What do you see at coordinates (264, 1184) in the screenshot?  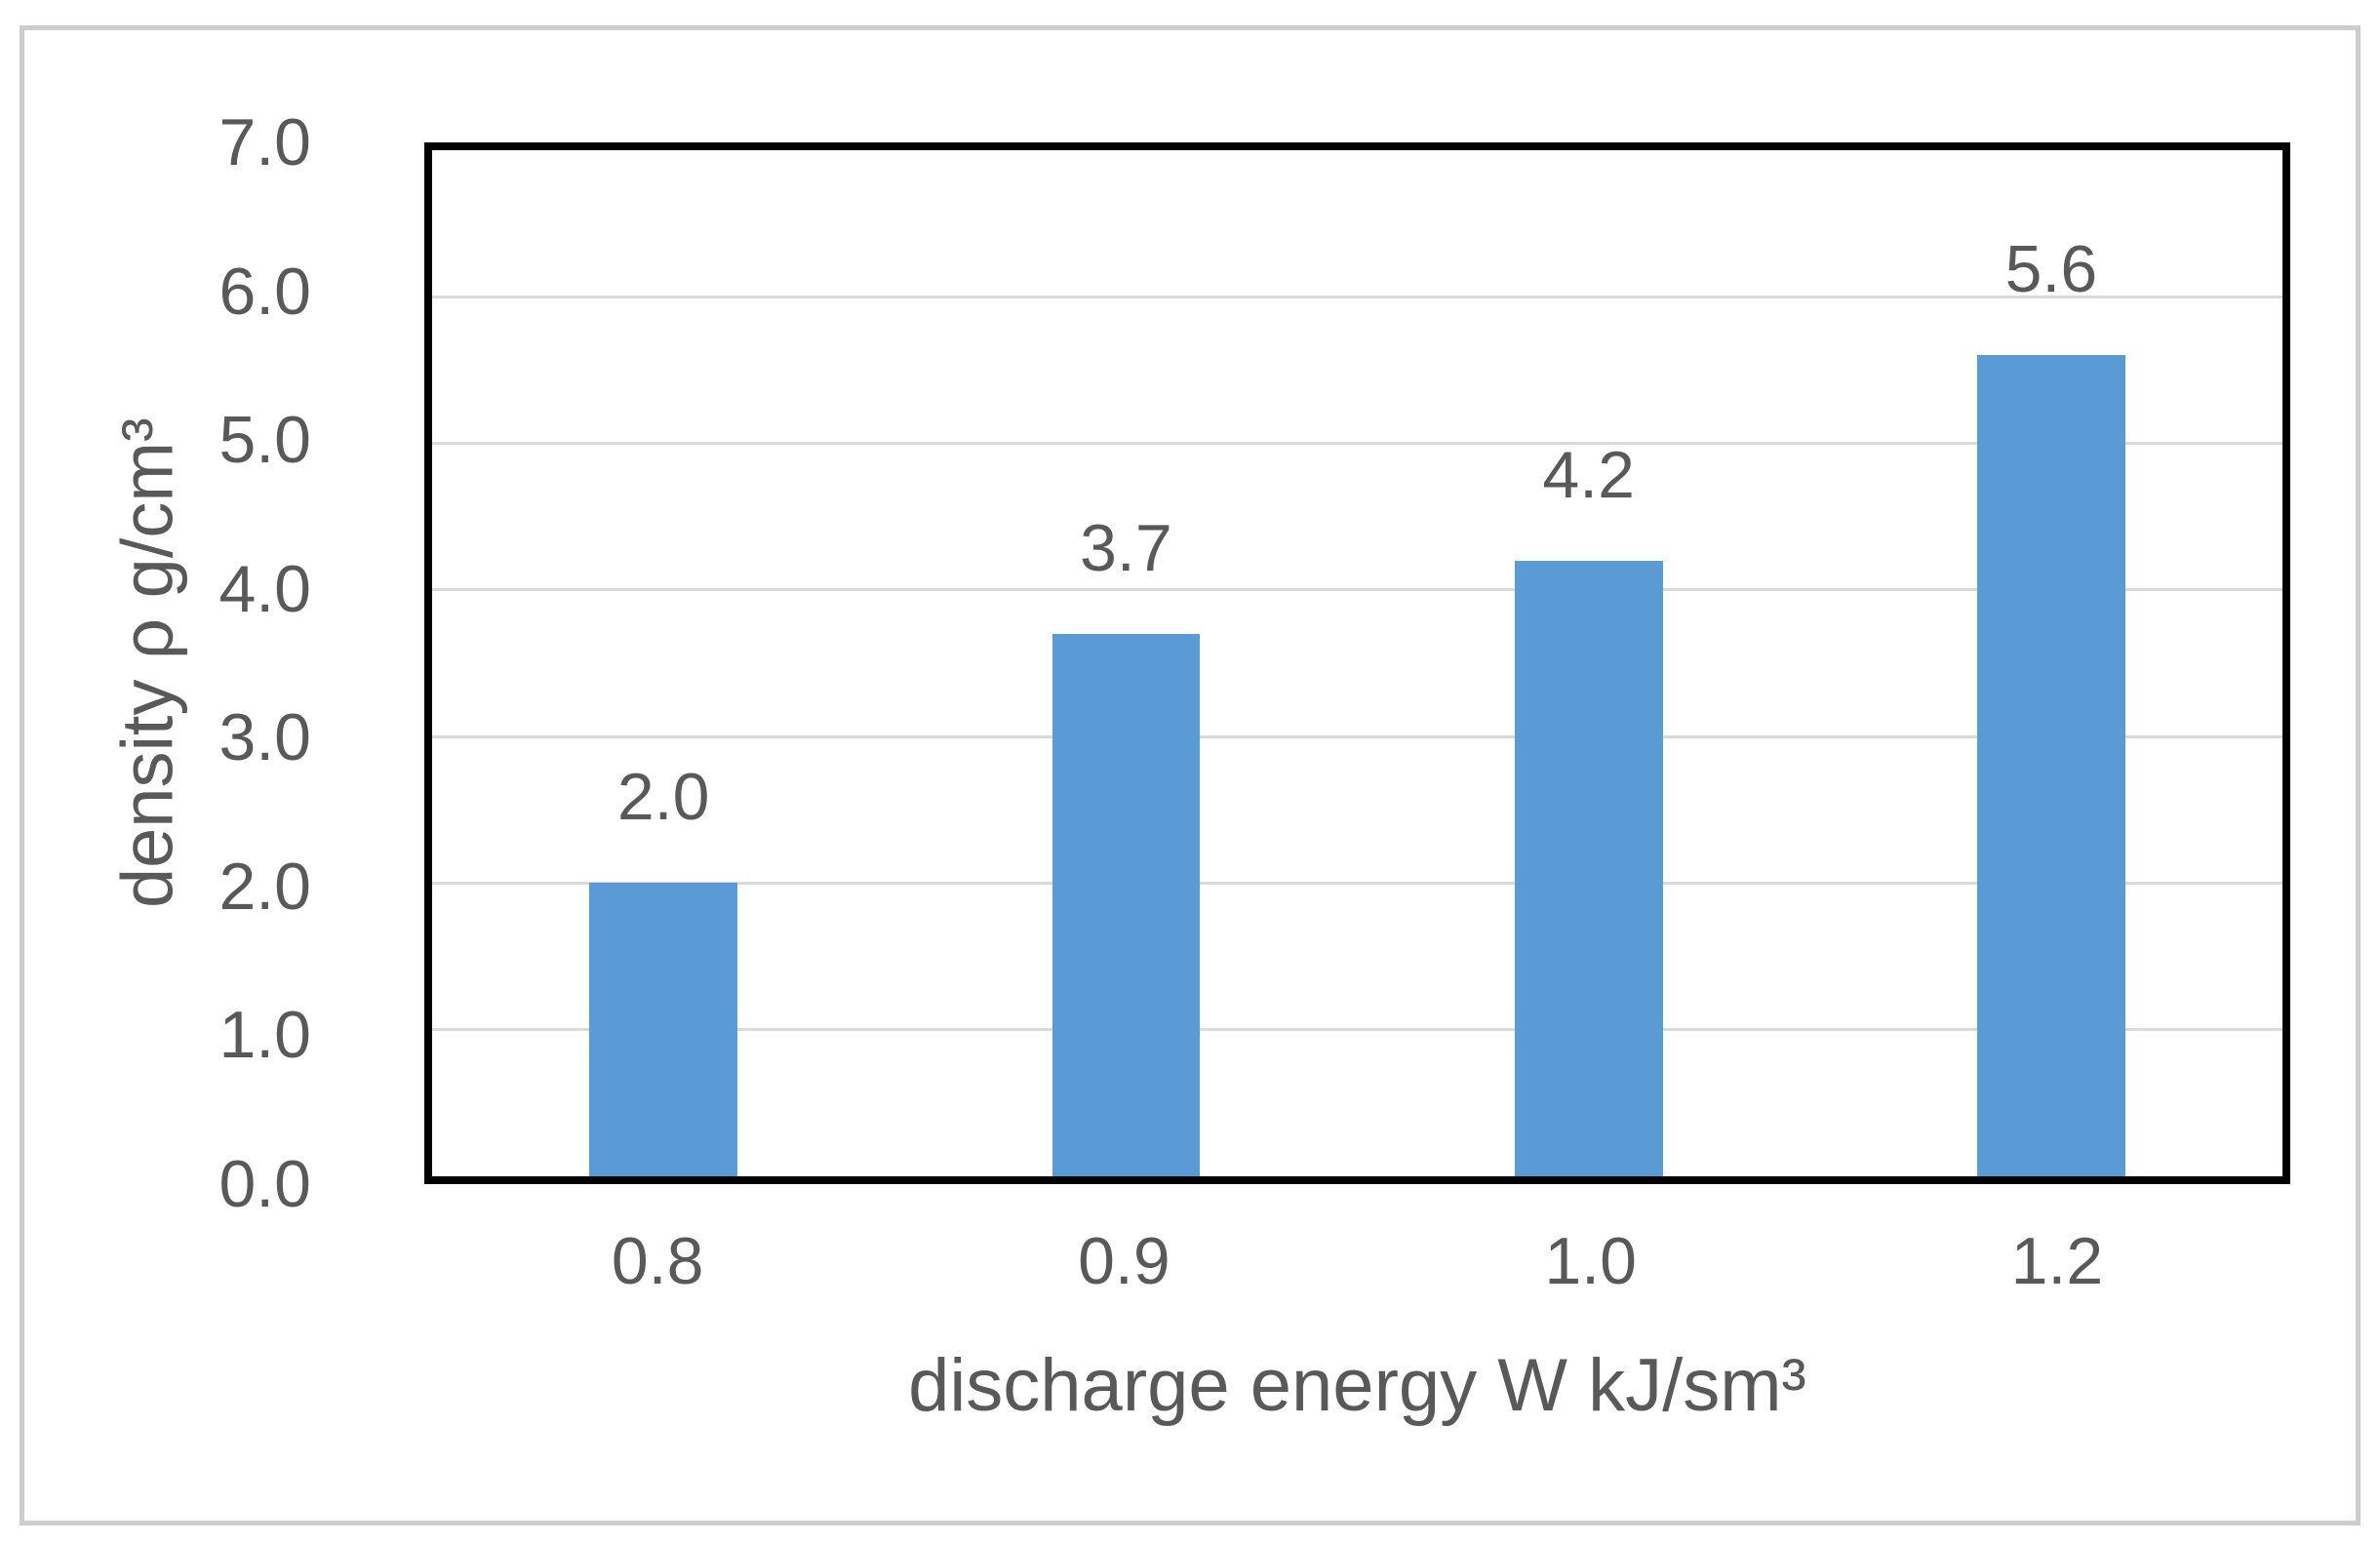 I see `y-tick-label: 0.0` at bounding box center [264, 1184].